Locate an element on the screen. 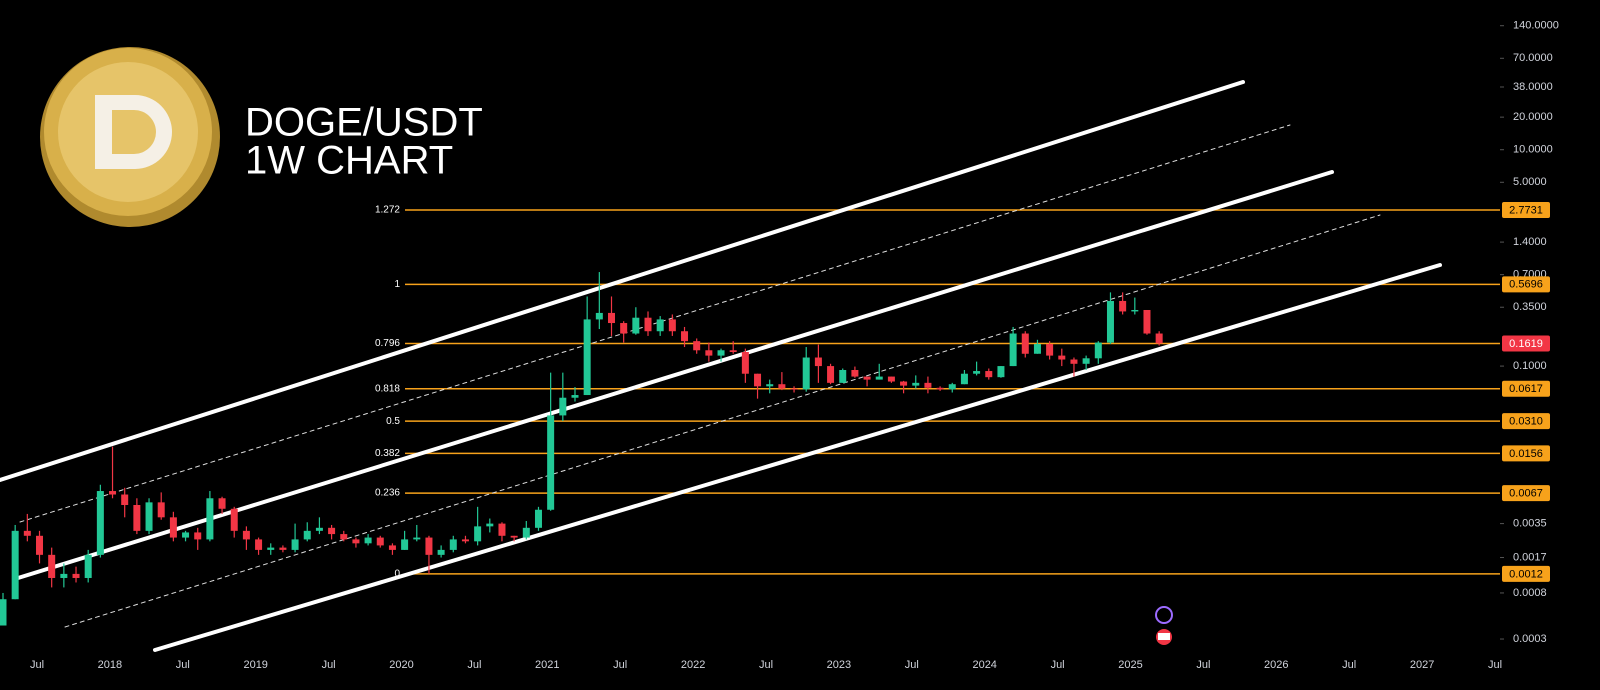  fib-label: 1 is located at coordinates (397, 284).